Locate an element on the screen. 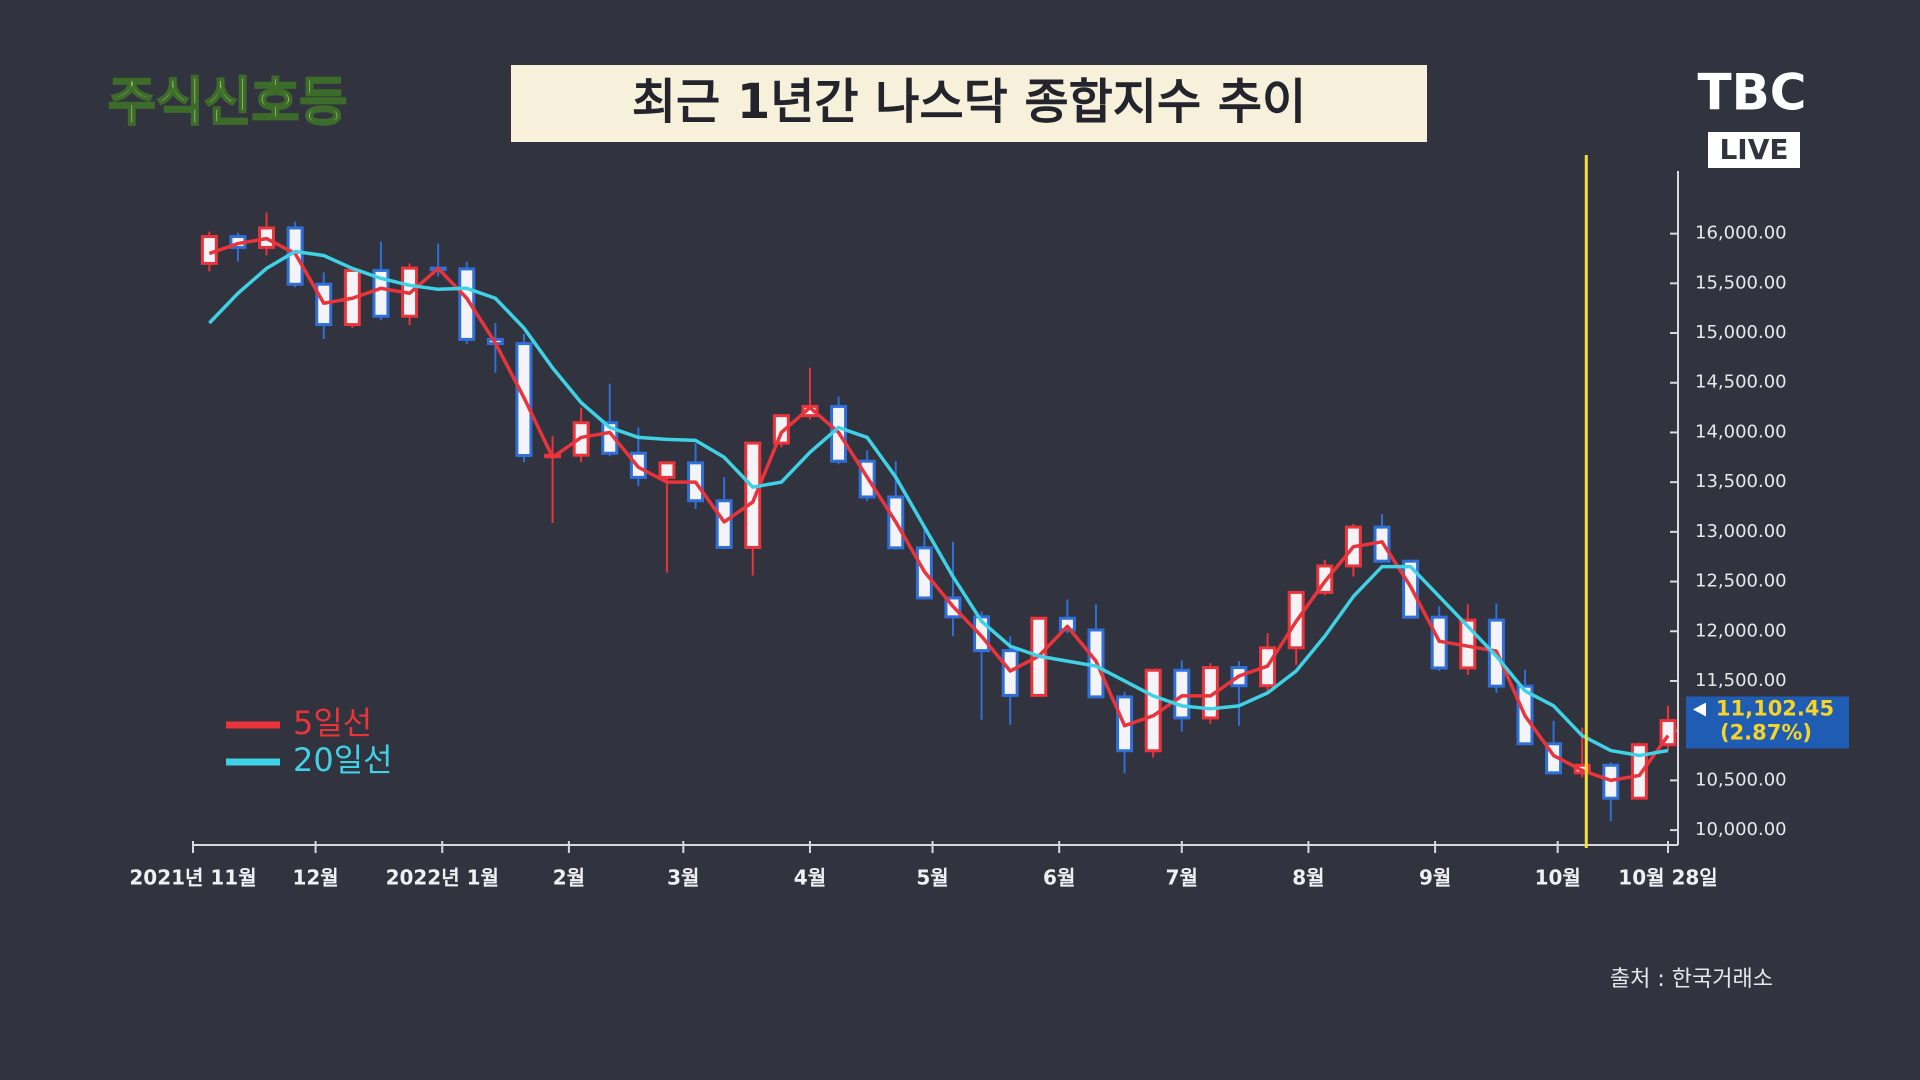 Image resolution: width=1920 pixels, height=1080 pixels. logo: 주식신호등 is located at coordinates (227, 103).